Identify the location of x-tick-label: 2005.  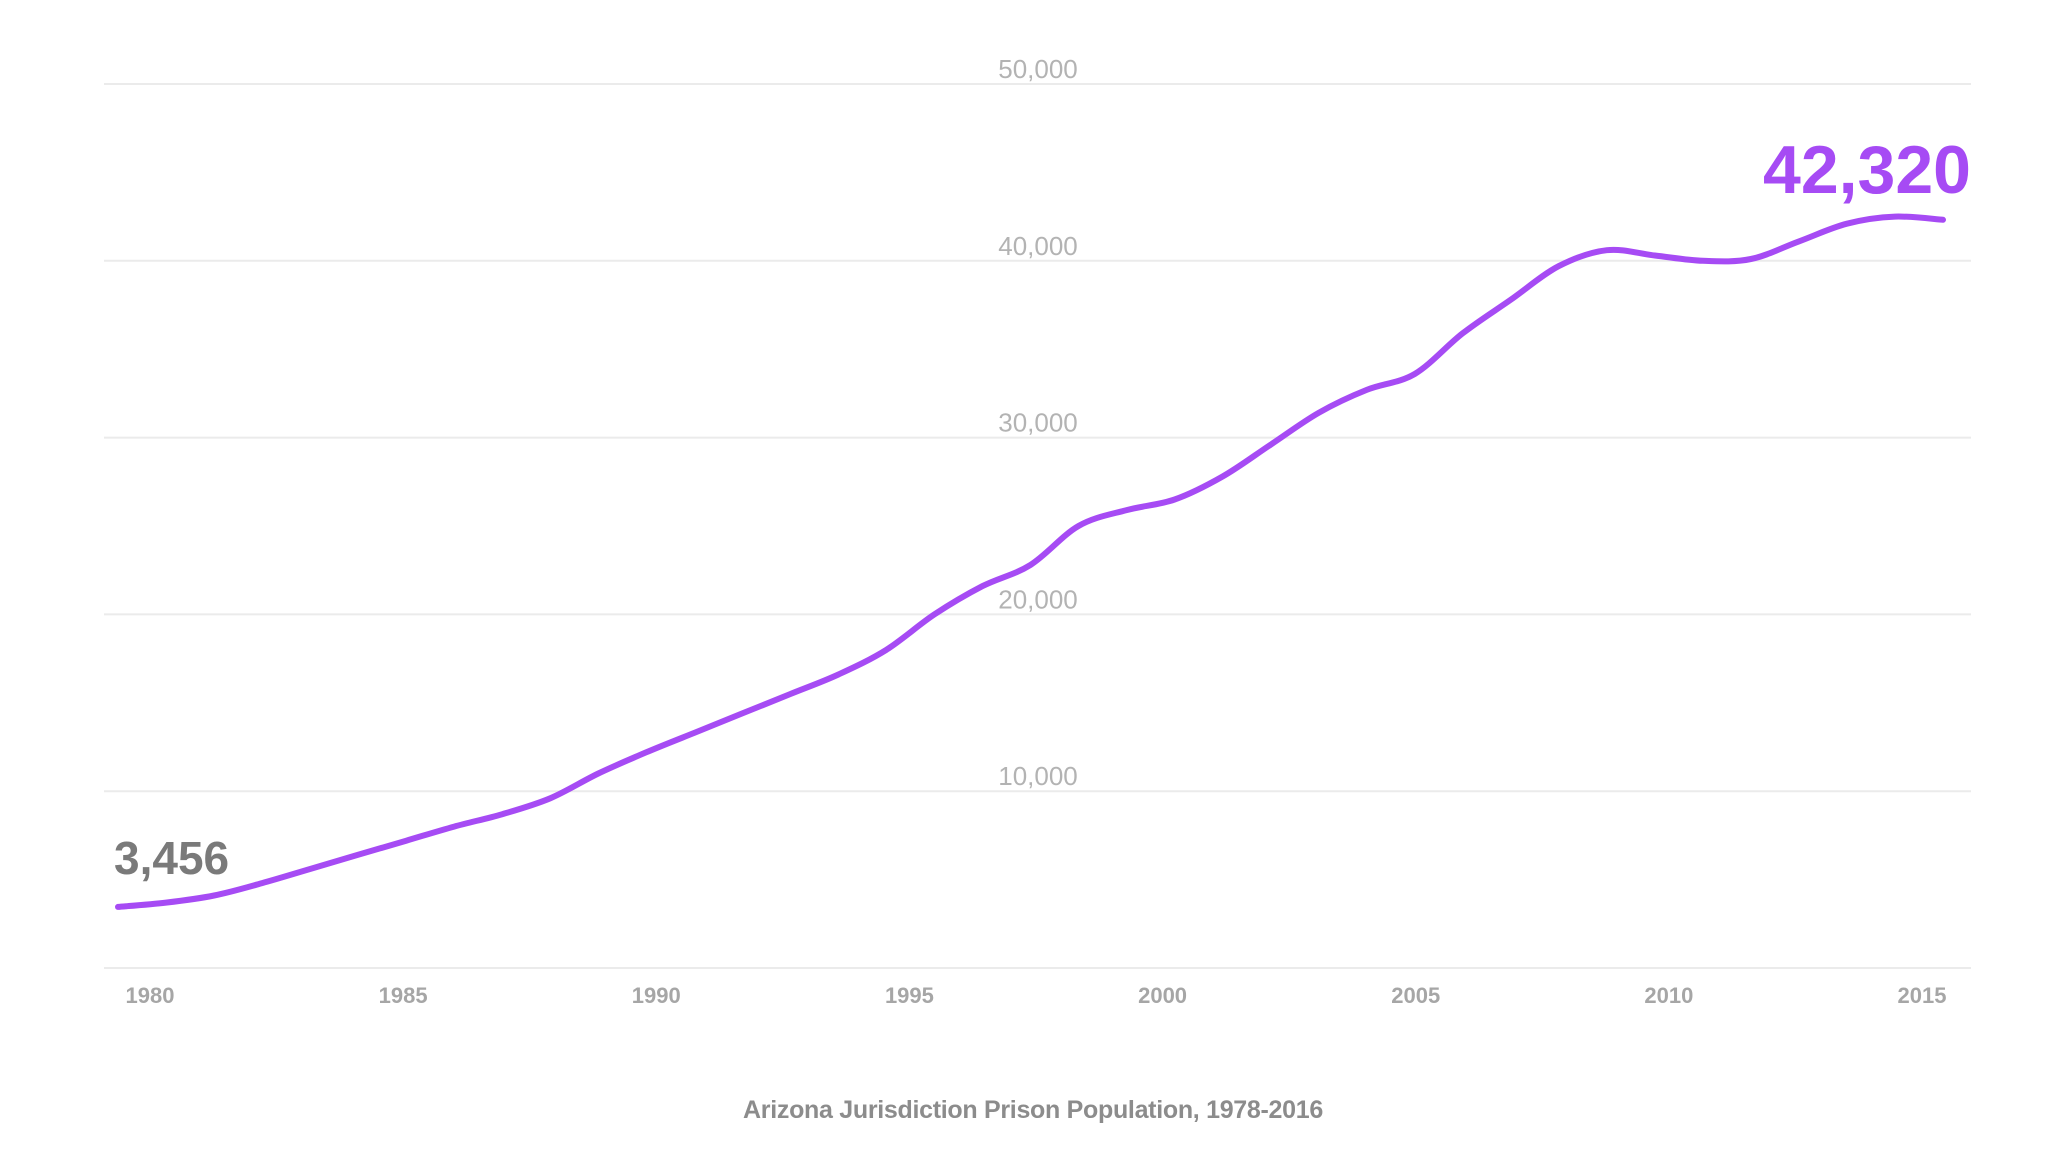
(1415, 995).